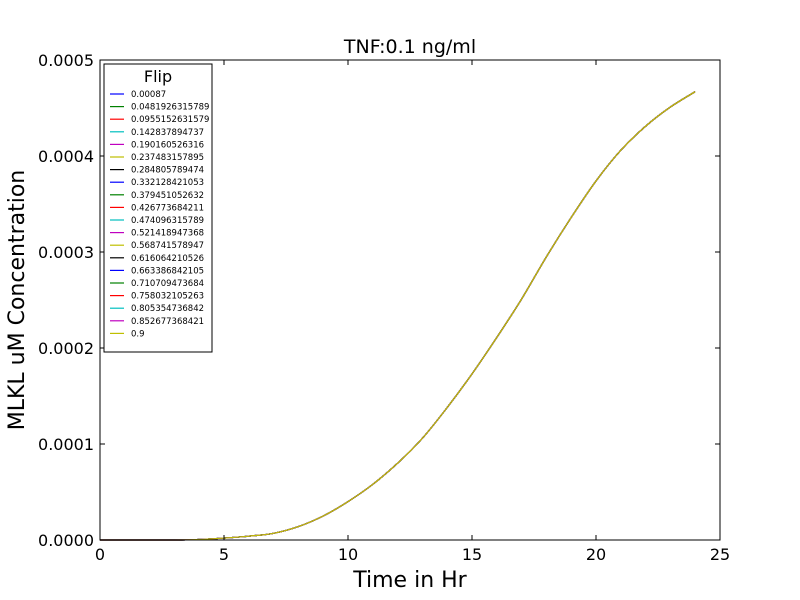 Image resolution: width=800 pixels, height=600 pixels. I want to click on y-tick-label: 0.0000, so click(66, 540).